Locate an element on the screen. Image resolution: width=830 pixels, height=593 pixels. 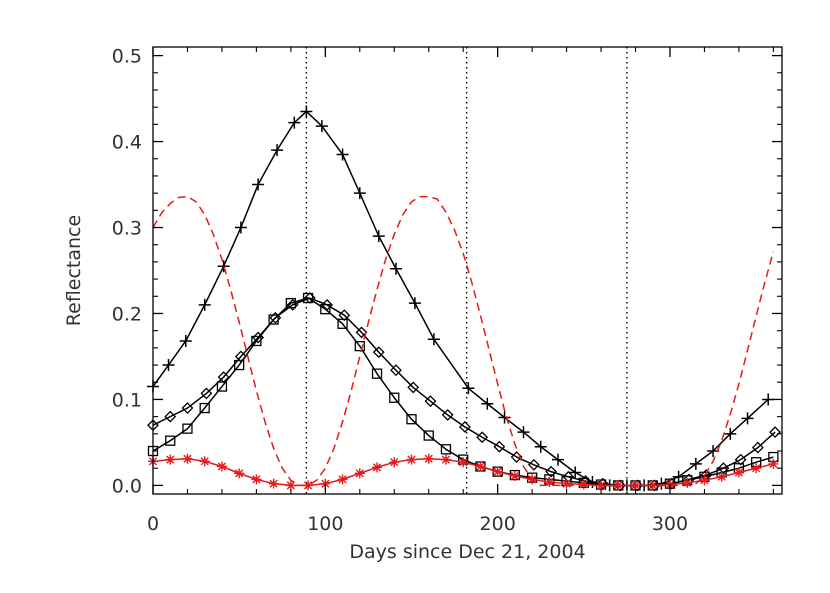
x-tick-label: 100 is located at coordinates (325, 524).